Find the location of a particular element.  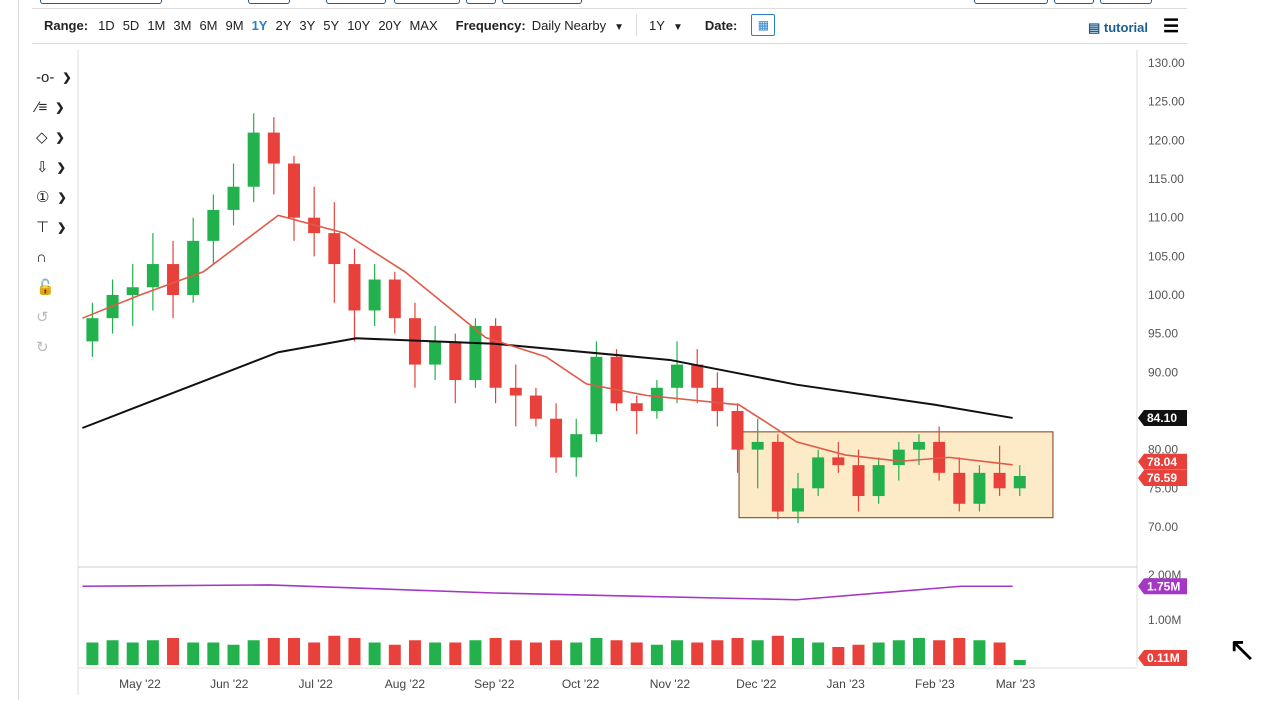

range-1m: 1M is located at coordinates (156, 25).